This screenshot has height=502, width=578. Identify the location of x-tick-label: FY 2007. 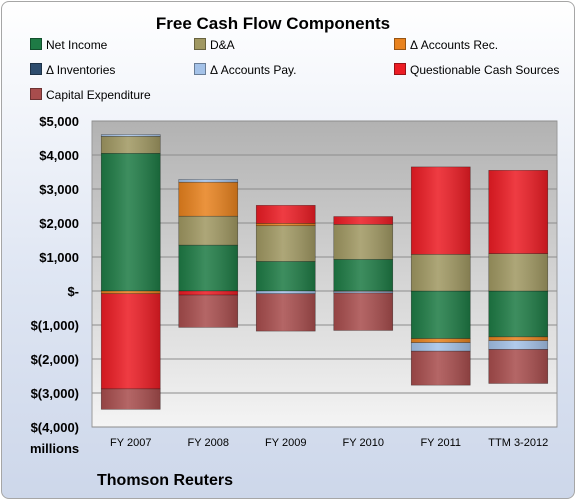
(130, 443).